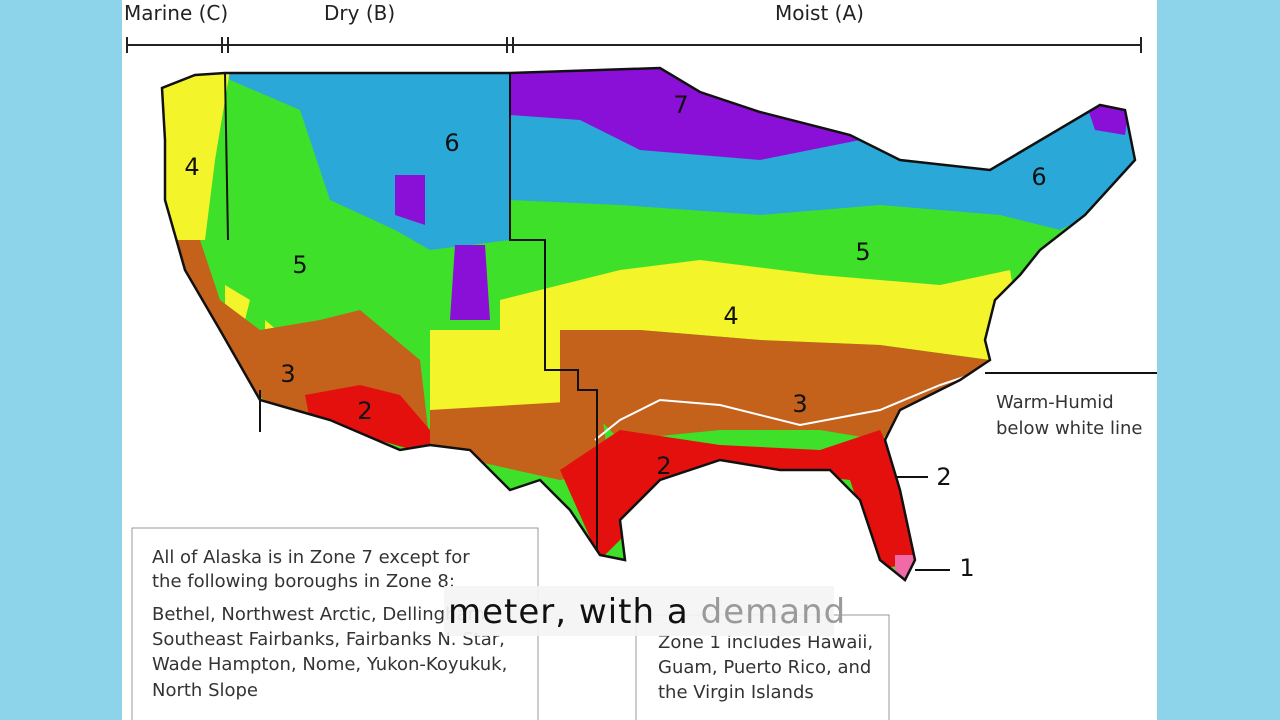  What do you see at coordinates (328, 639) in the screenshot?
I see `alaska-note: Southeast Fairbanks, Fairbanks N. Star,` at bounding box center [328, 639].